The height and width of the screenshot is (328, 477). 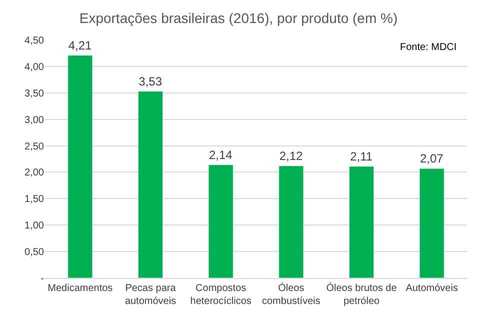 I want to click on y-tick-label: 4,00, so click(x=34, y=67).